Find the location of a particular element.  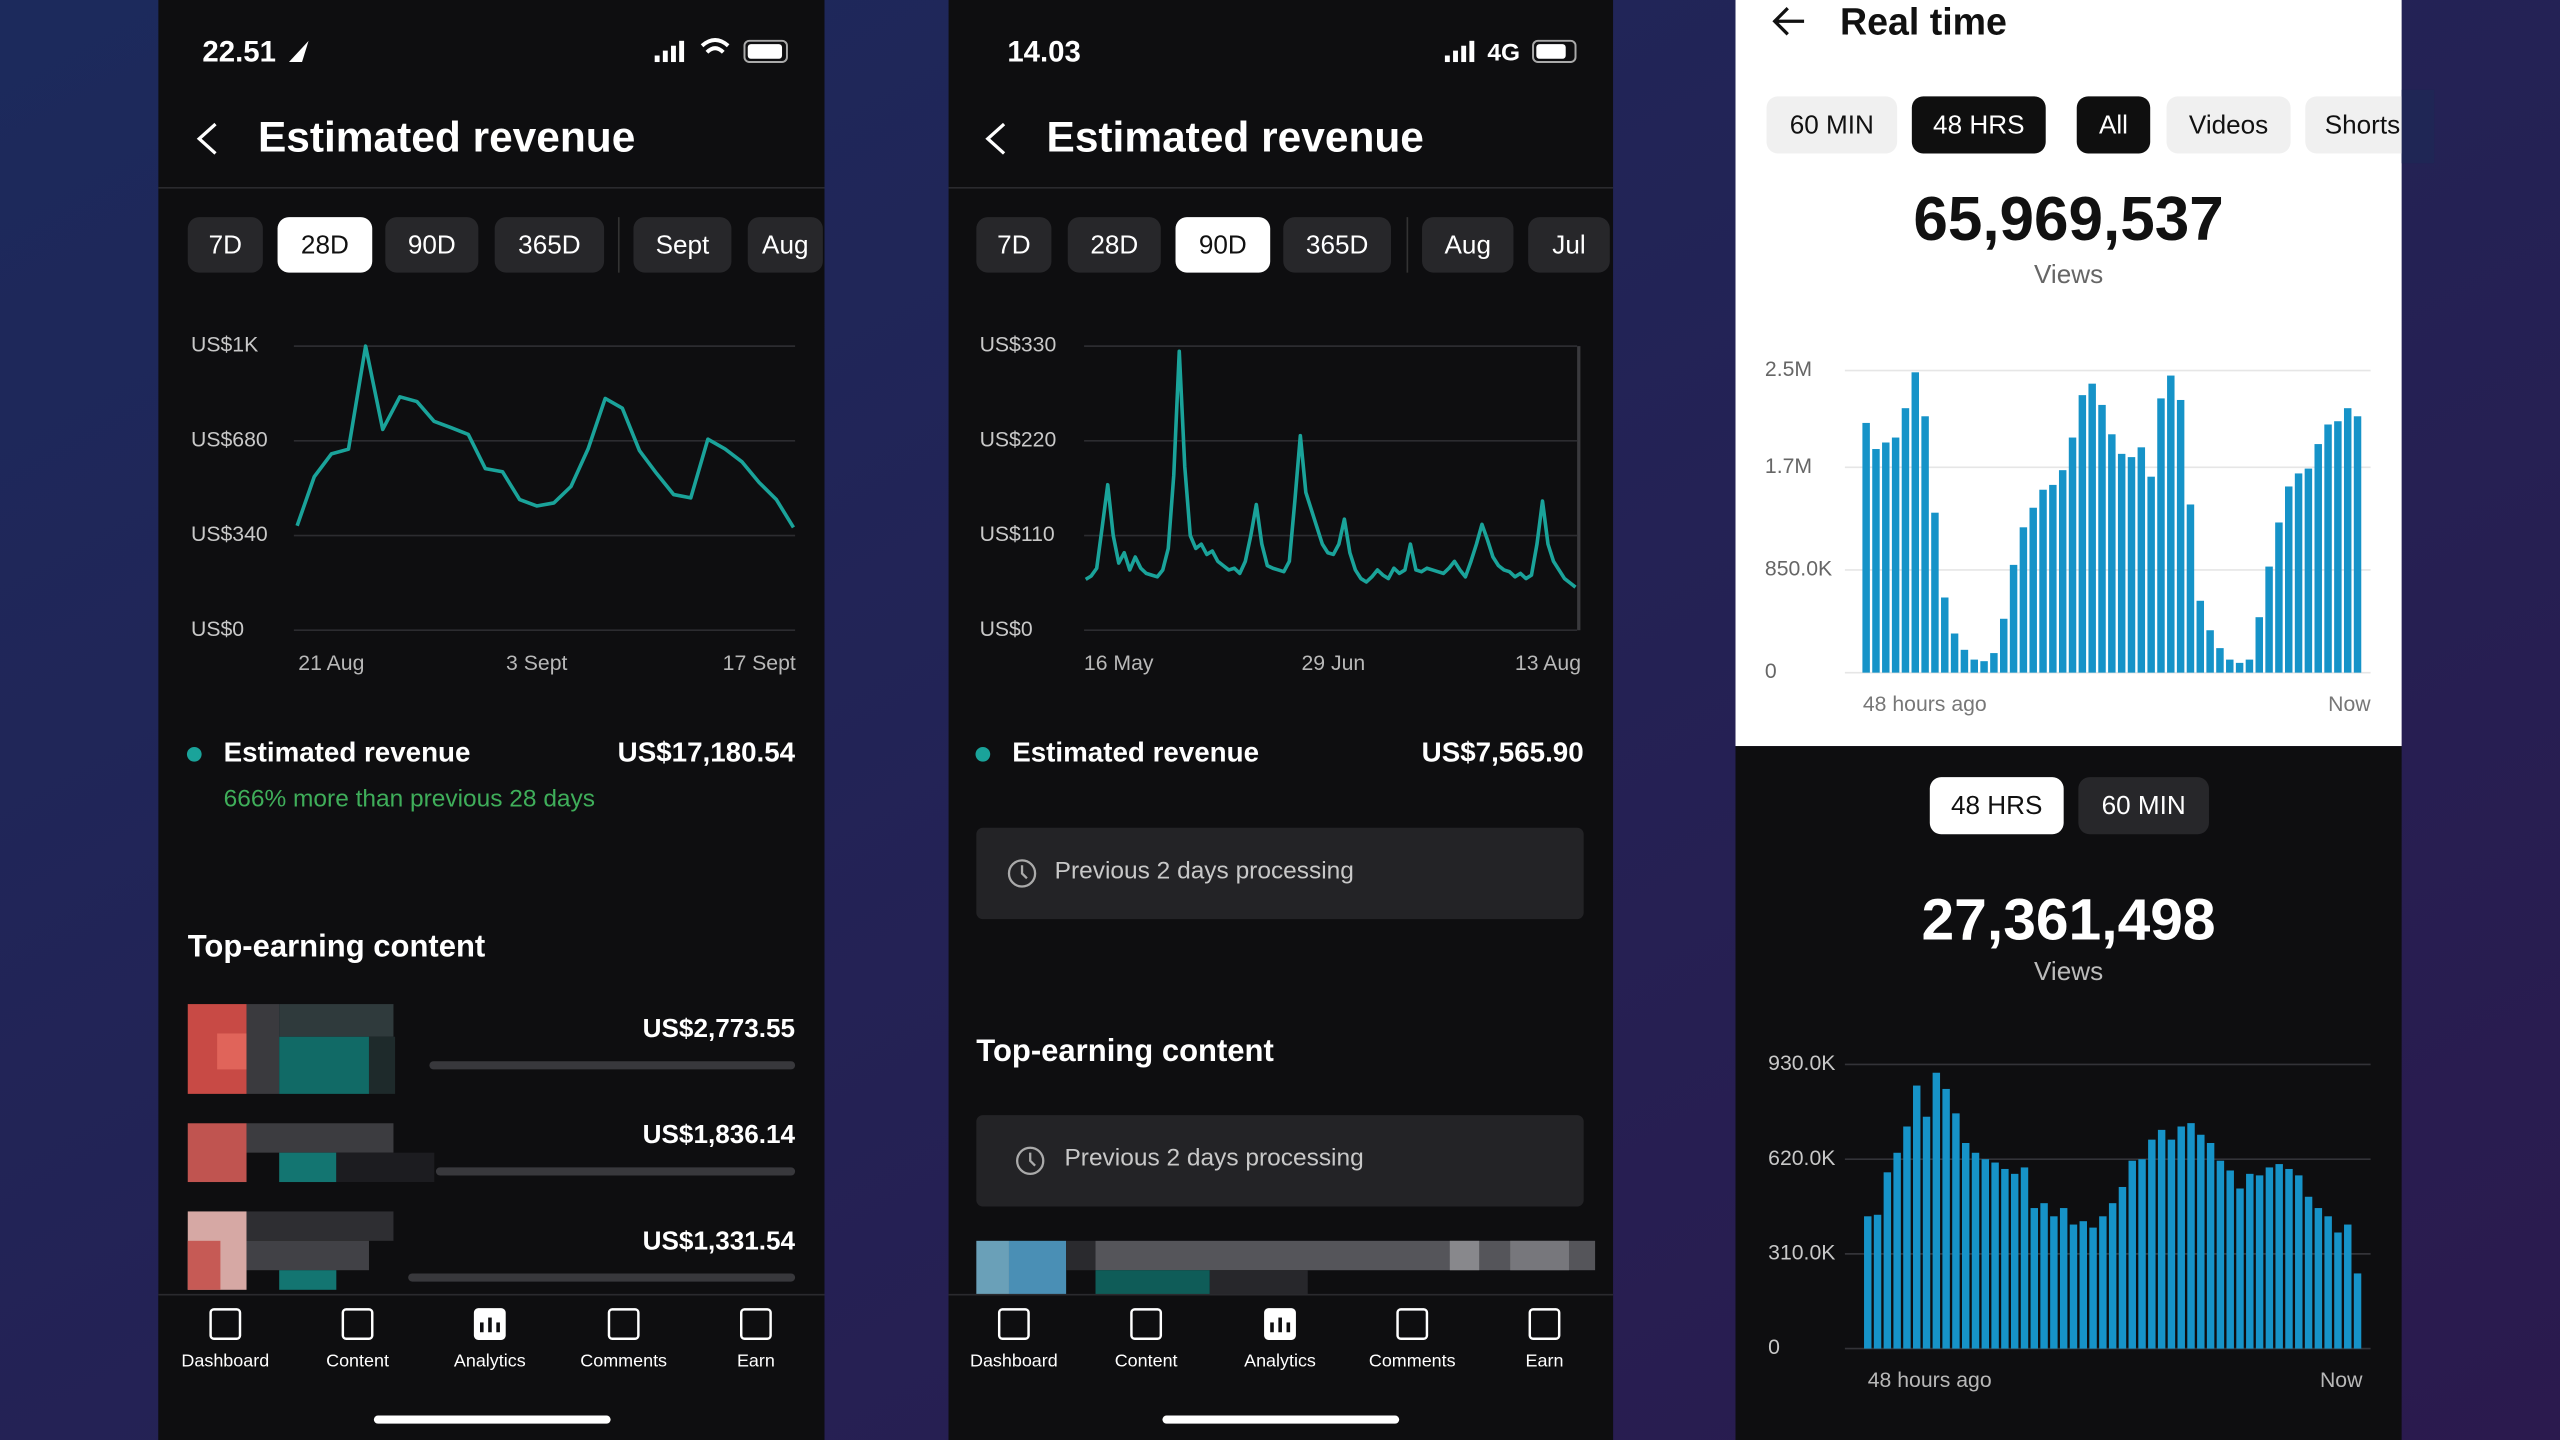

summary-label: Estimated revenue is located at coordinates (1135, 752).